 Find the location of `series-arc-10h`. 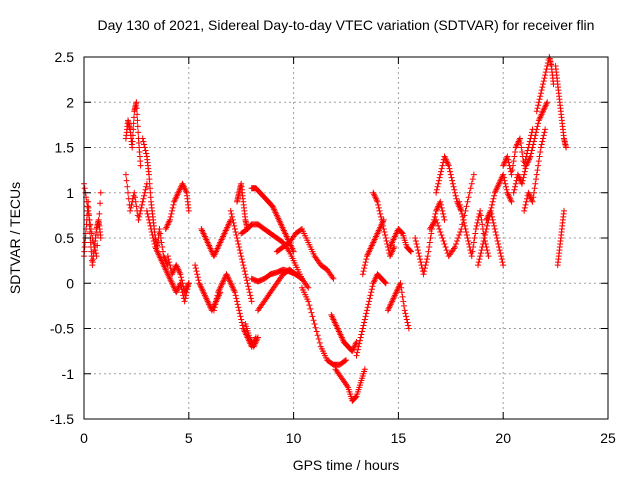

series-arc-10h is located at coordinates (305, 253).